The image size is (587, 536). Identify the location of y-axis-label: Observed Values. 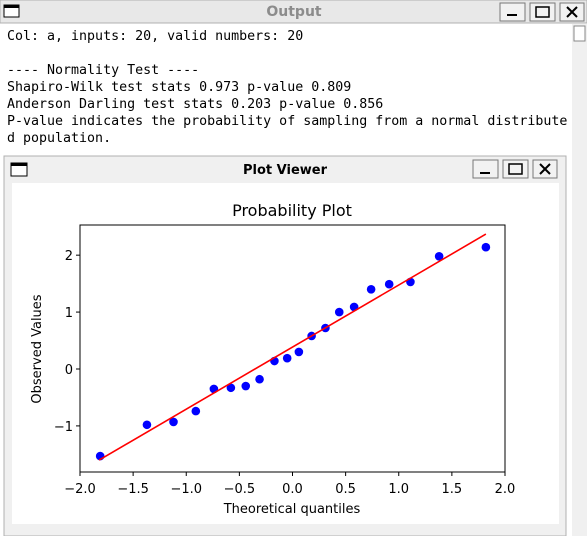
(37, 348).